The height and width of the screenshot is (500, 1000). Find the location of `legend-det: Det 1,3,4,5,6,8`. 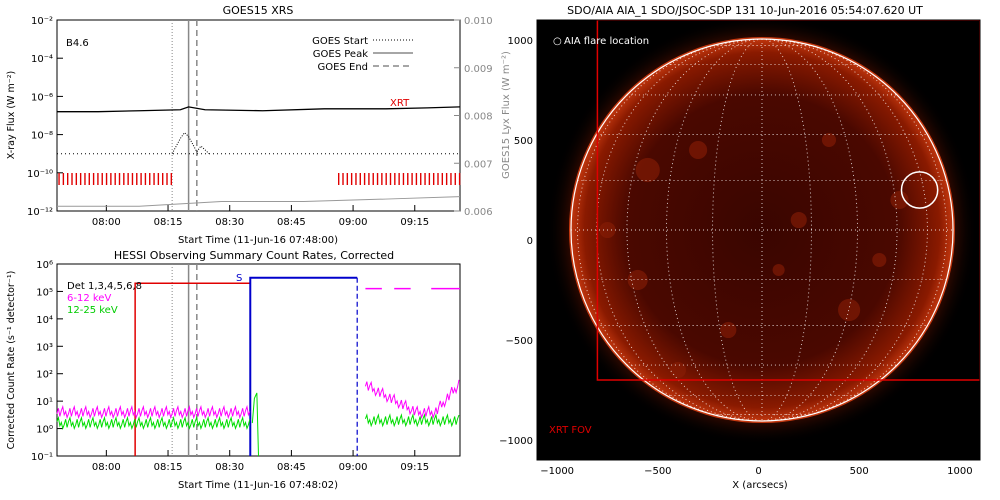

legend-det: Det 1,3,4,5,6,8 is located at coordinates (104, 286).